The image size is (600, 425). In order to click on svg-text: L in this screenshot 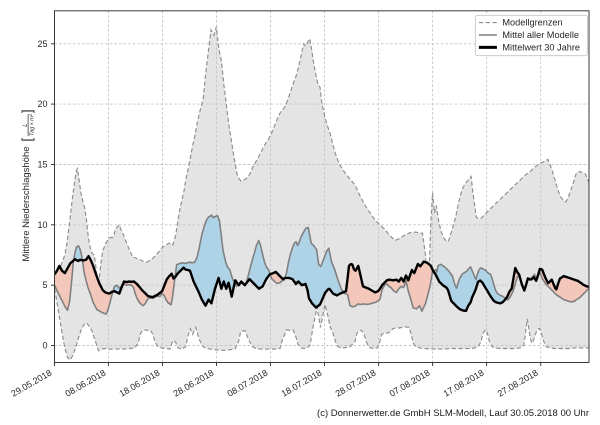, I will do `click(25, 125)`.